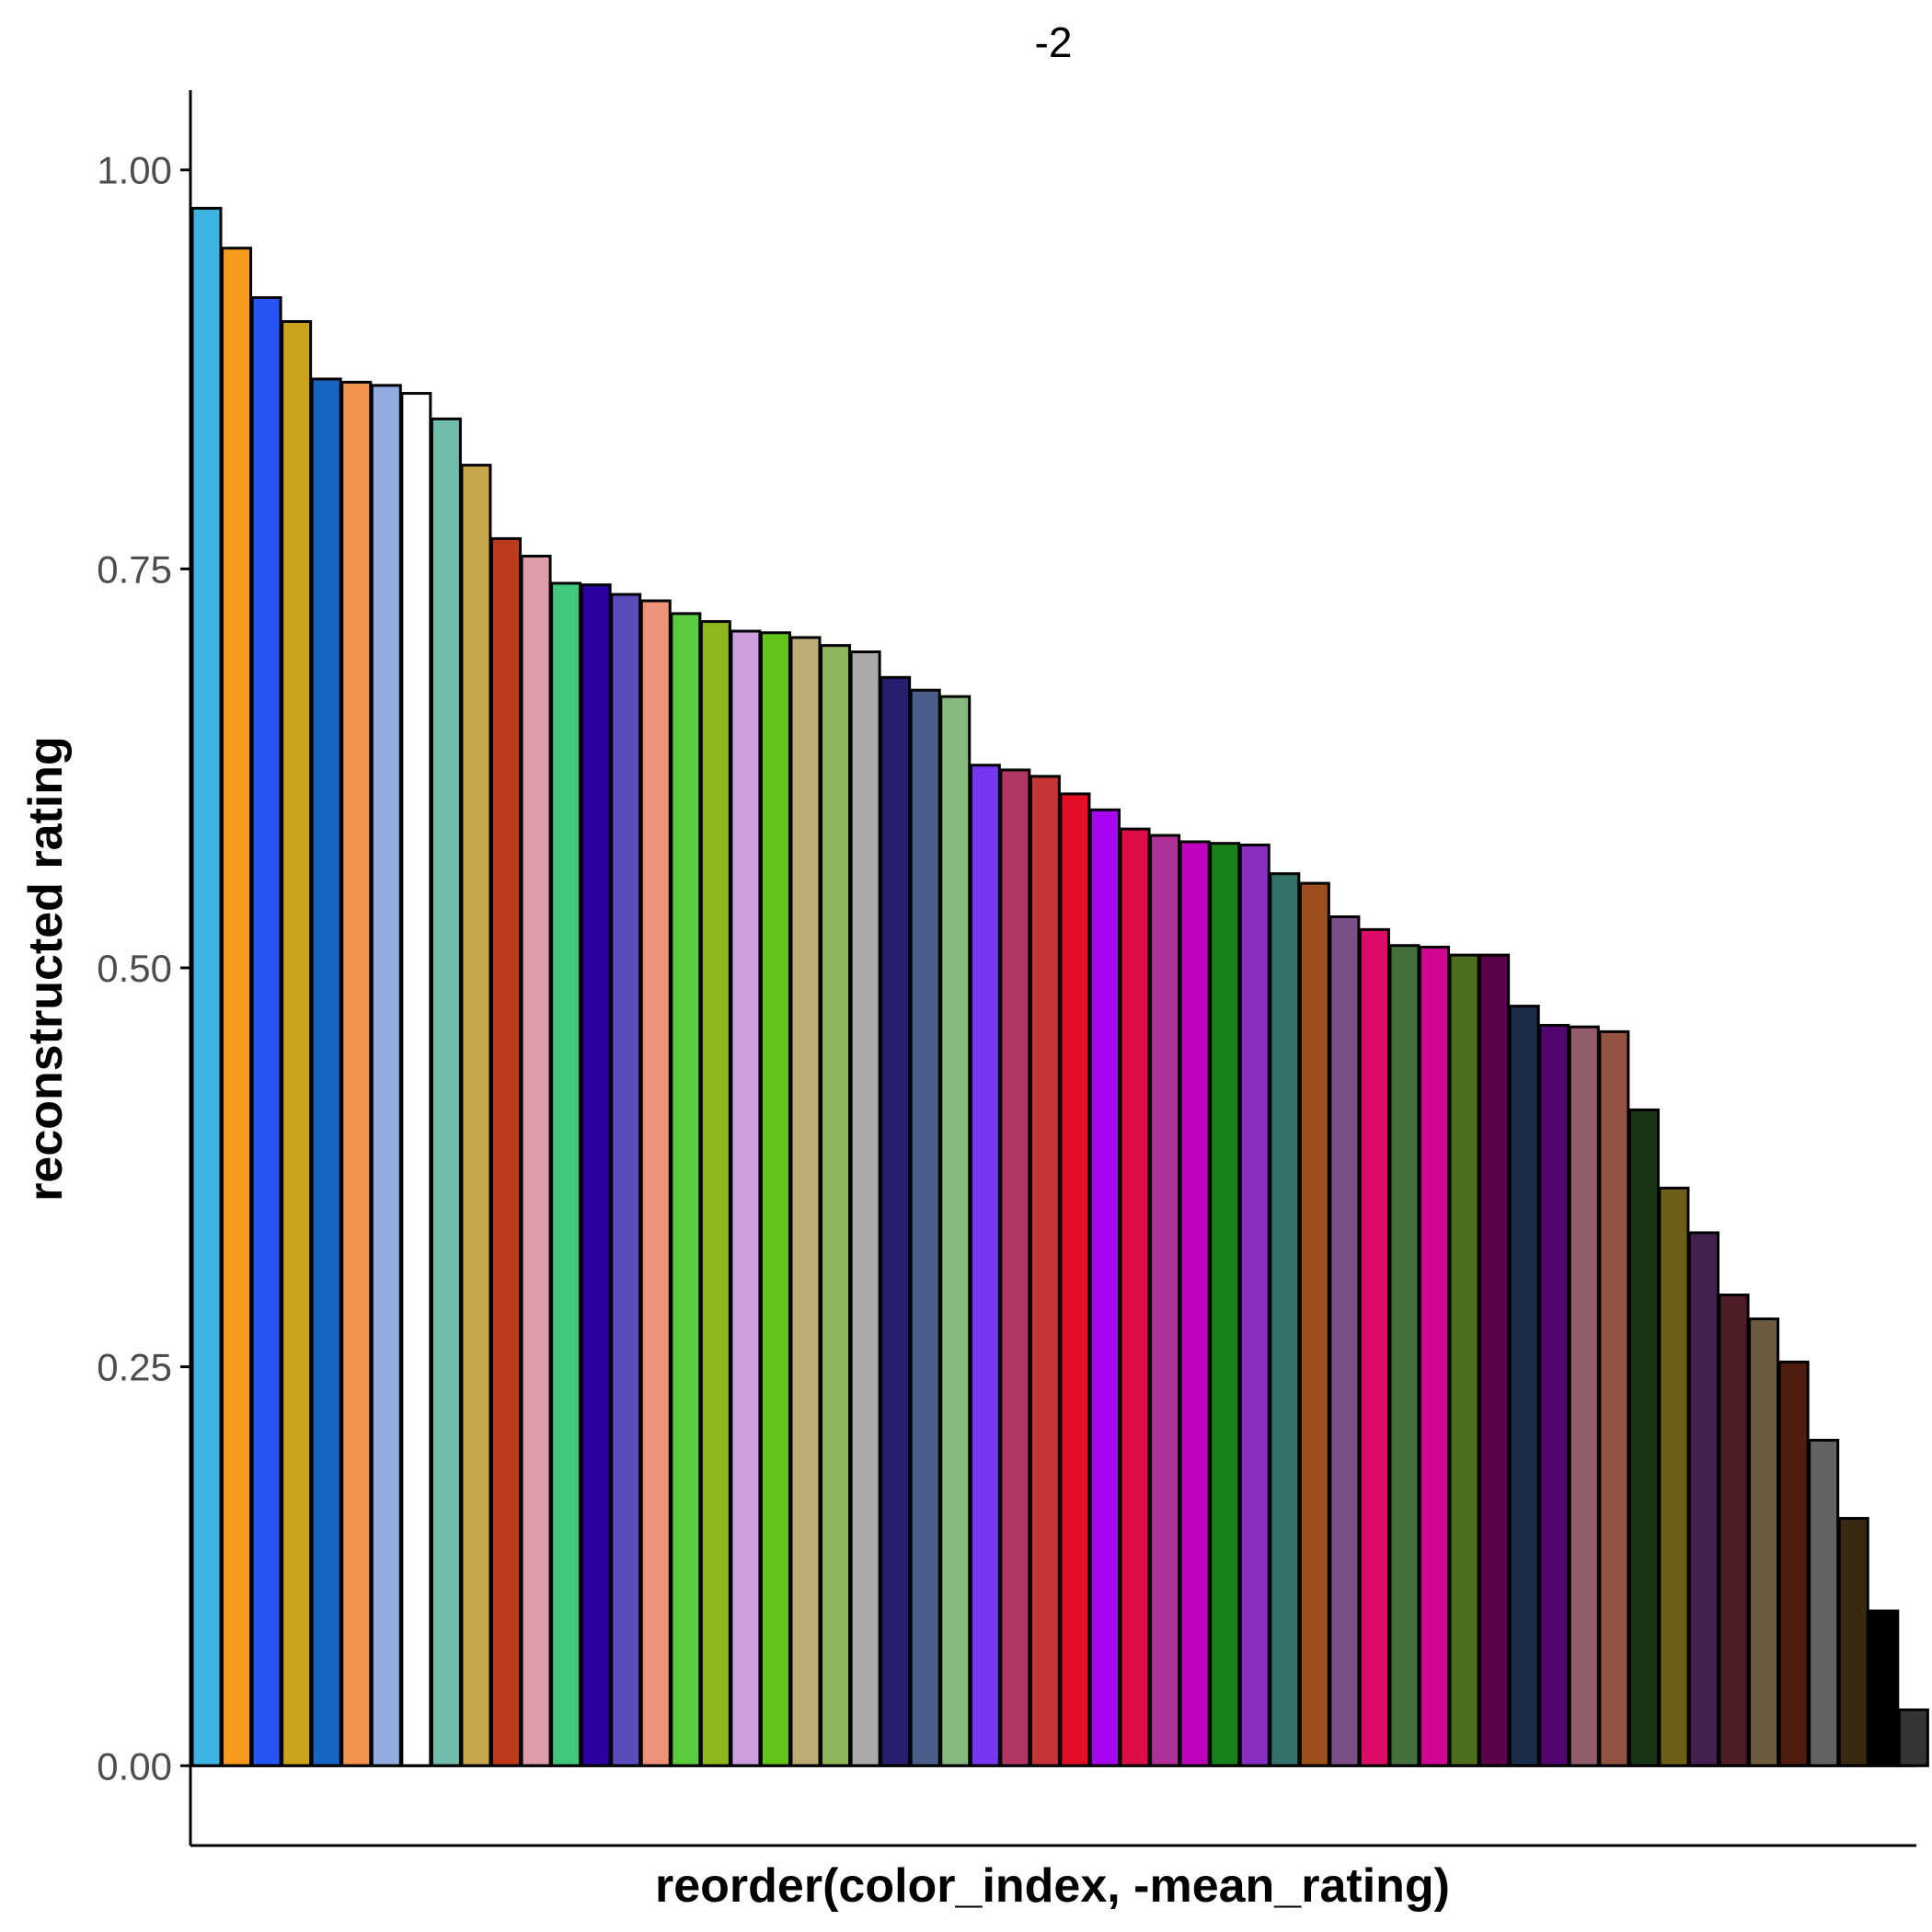  What do you see at coordinates (134, 1766) in the screenshot?
I see `y-tick-label: 0.00` at bounding box center [134, 1766].